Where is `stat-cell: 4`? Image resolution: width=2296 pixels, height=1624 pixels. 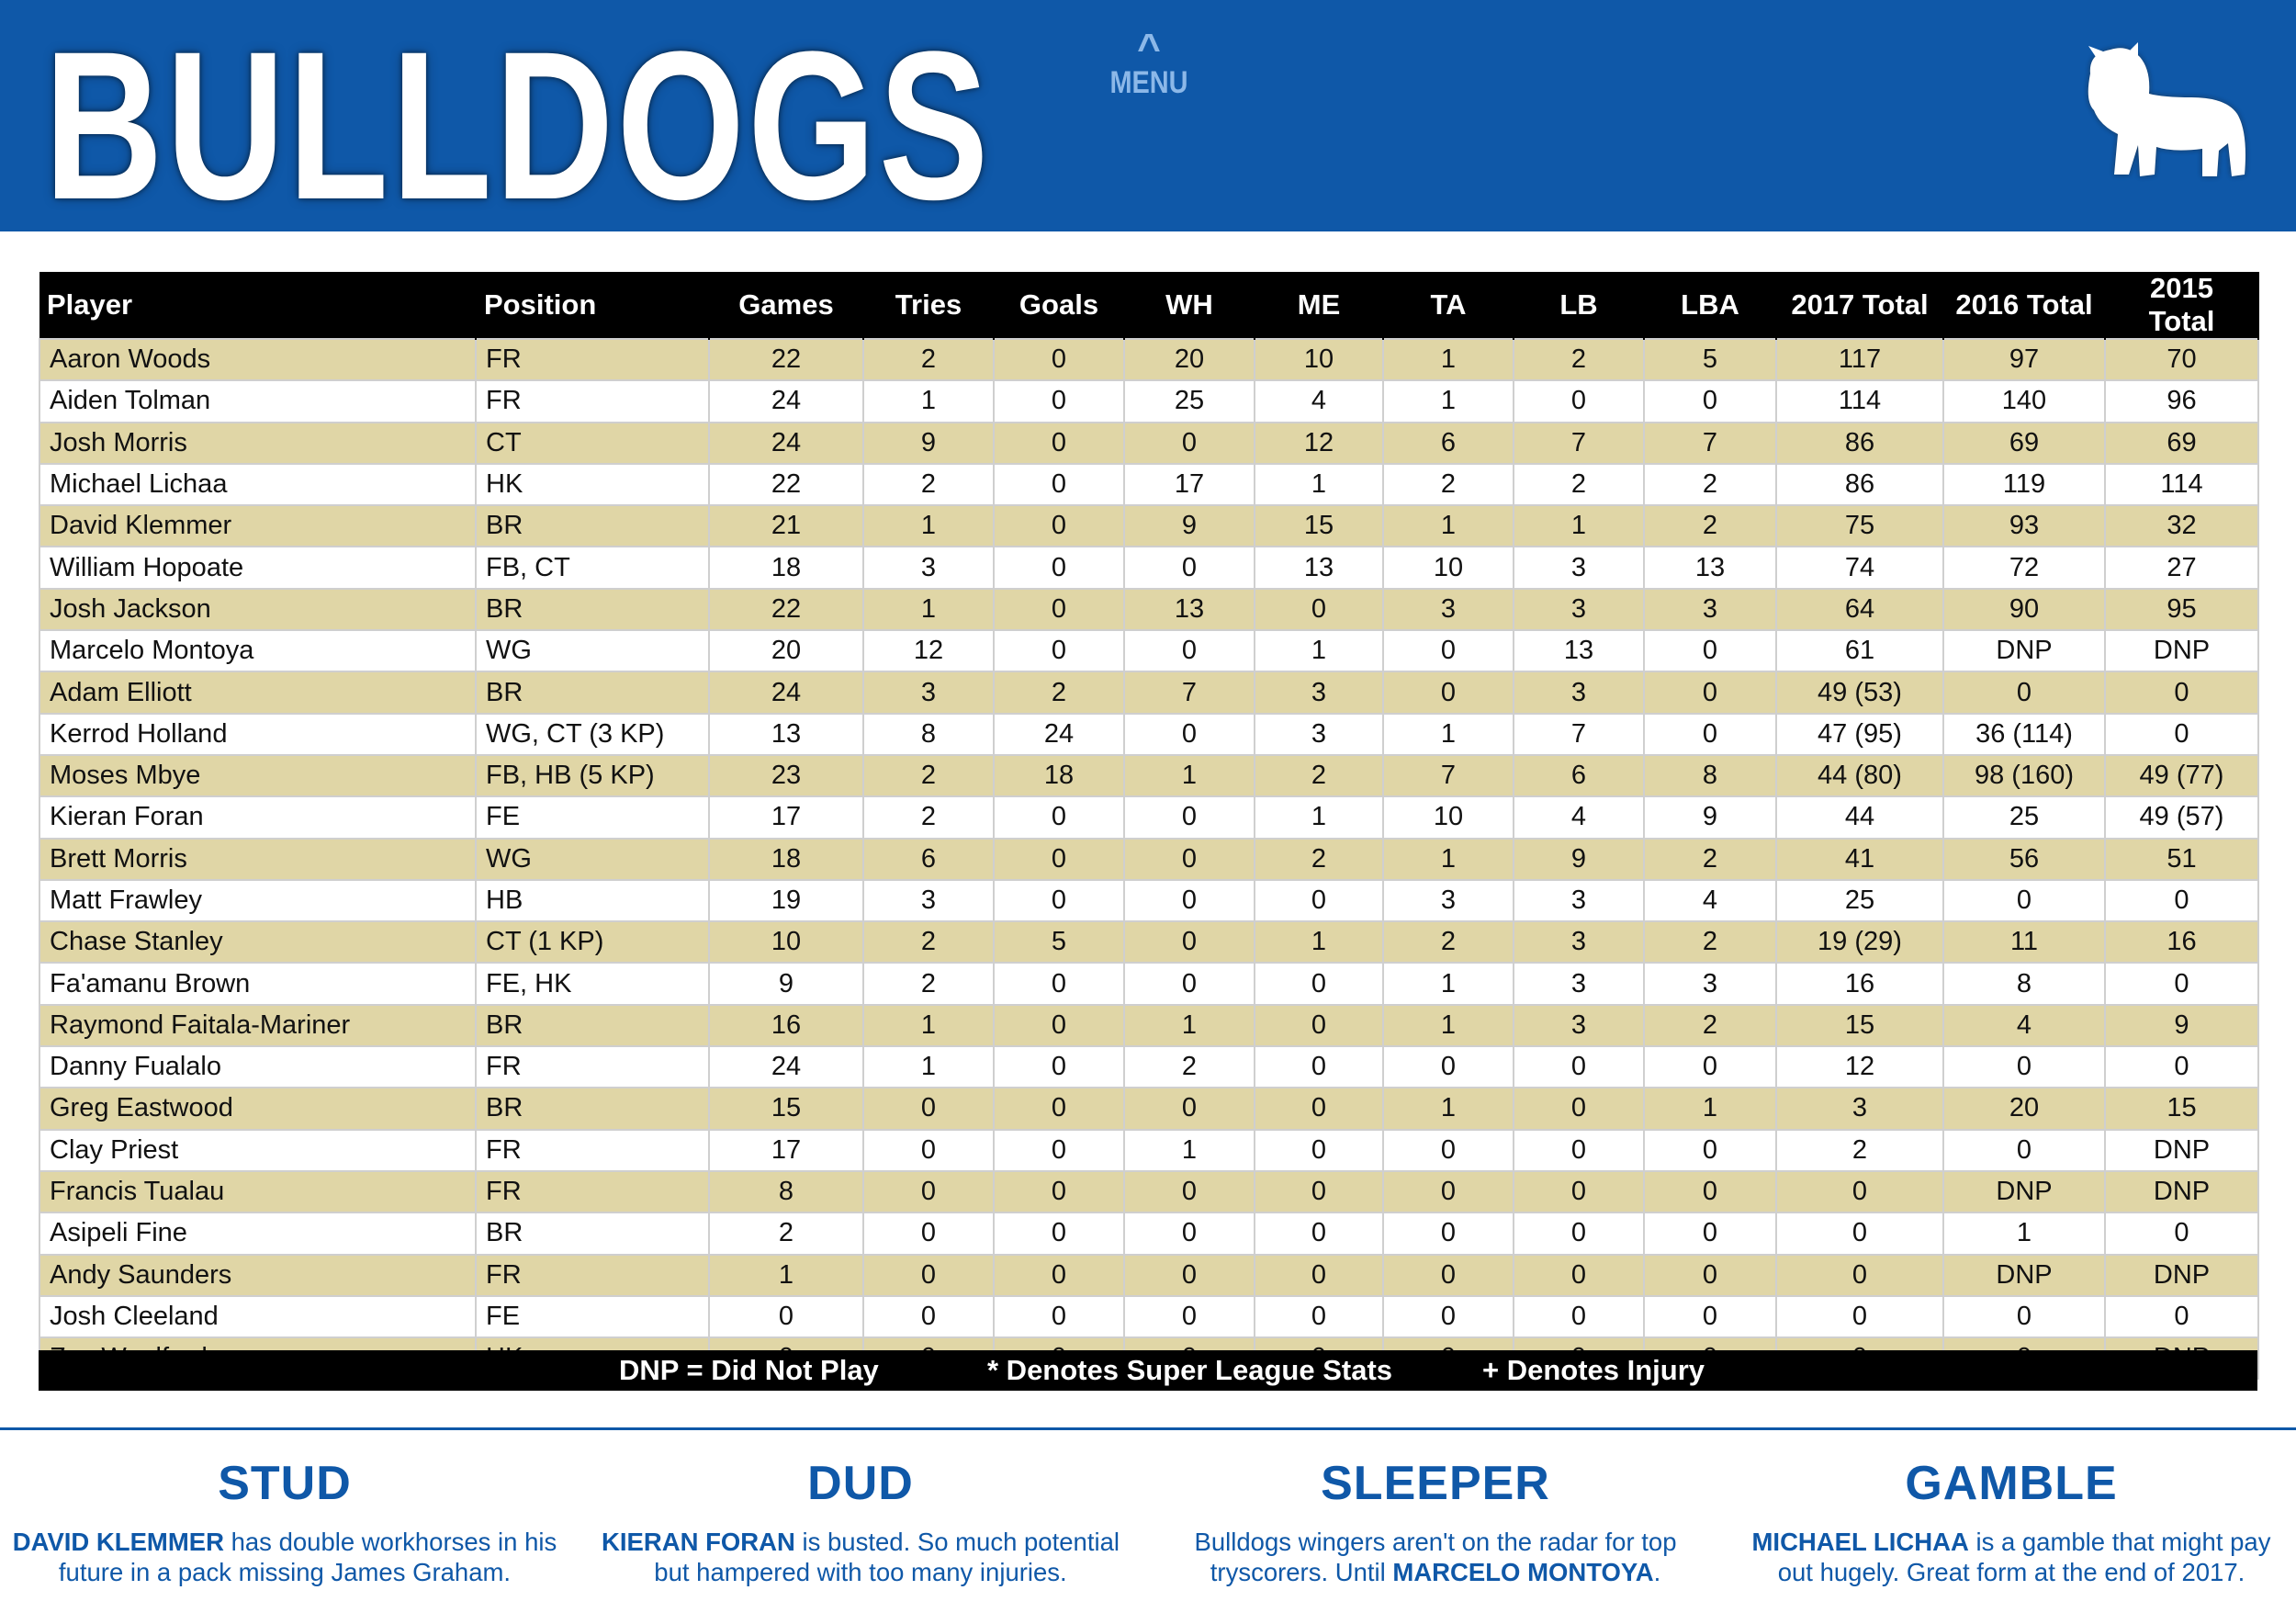
stat-cell: 4 is located at coordinates (1319, 401).